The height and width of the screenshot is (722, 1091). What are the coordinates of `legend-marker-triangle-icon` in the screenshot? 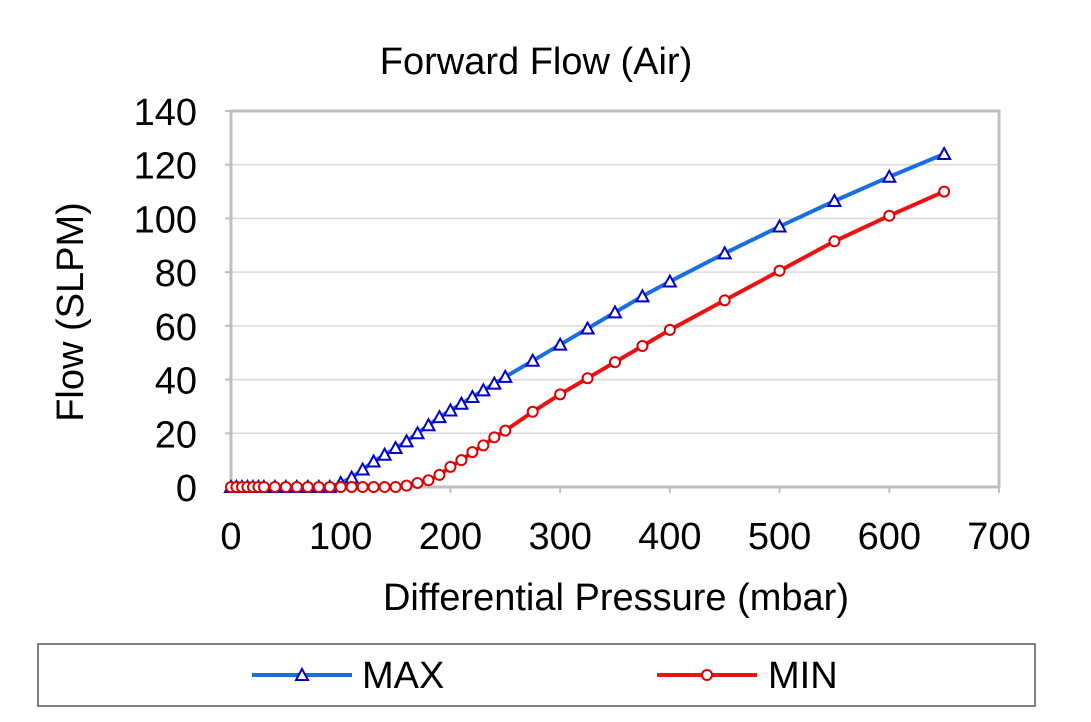 It's located at (302, 673).